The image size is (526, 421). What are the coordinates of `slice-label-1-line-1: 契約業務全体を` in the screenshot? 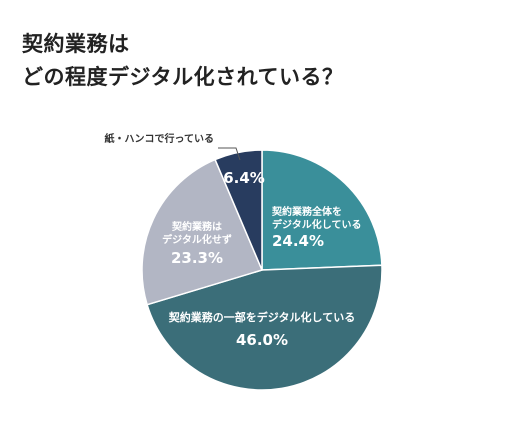 It's located at (307, 211).